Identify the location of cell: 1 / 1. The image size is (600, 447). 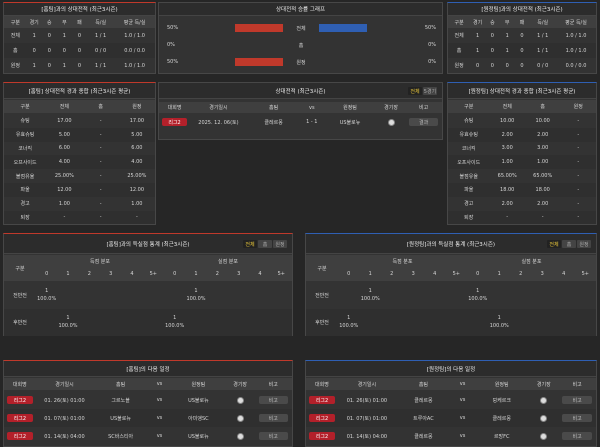
(543, 35).